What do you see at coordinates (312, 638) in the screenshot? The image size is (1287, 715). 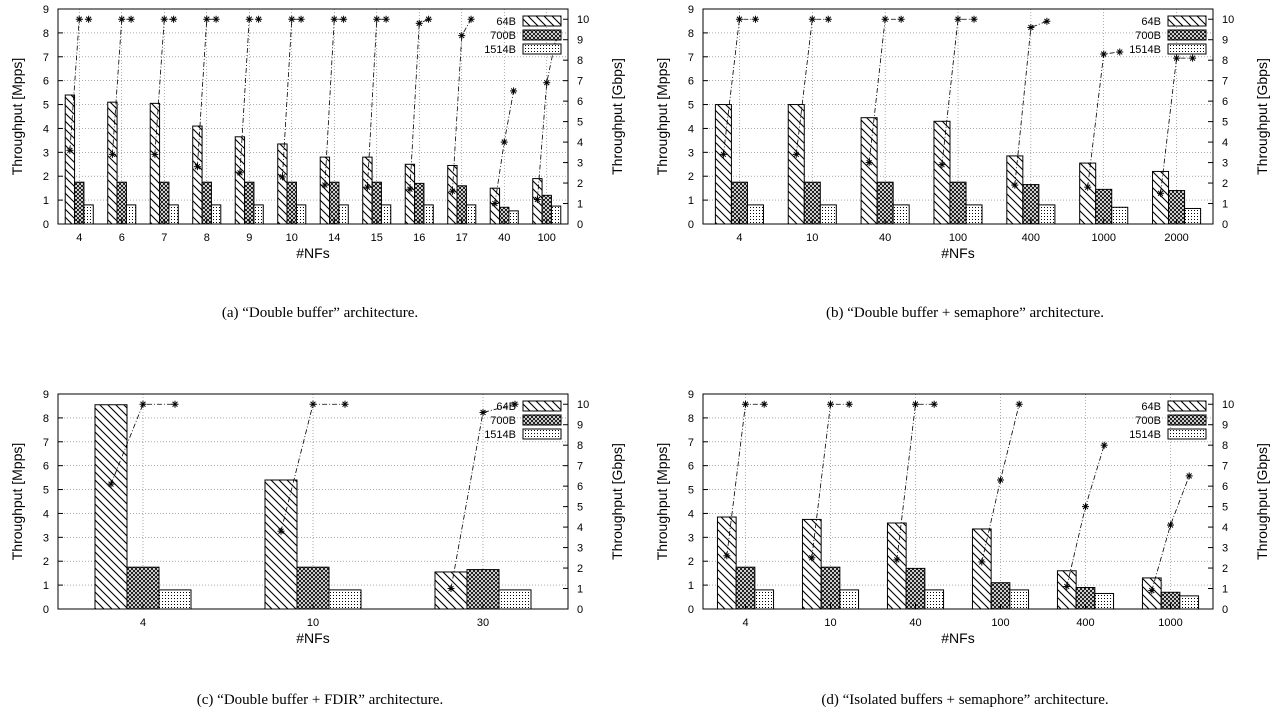 I see `x-axis-label: #NFs` at bounding box center [312, 638].